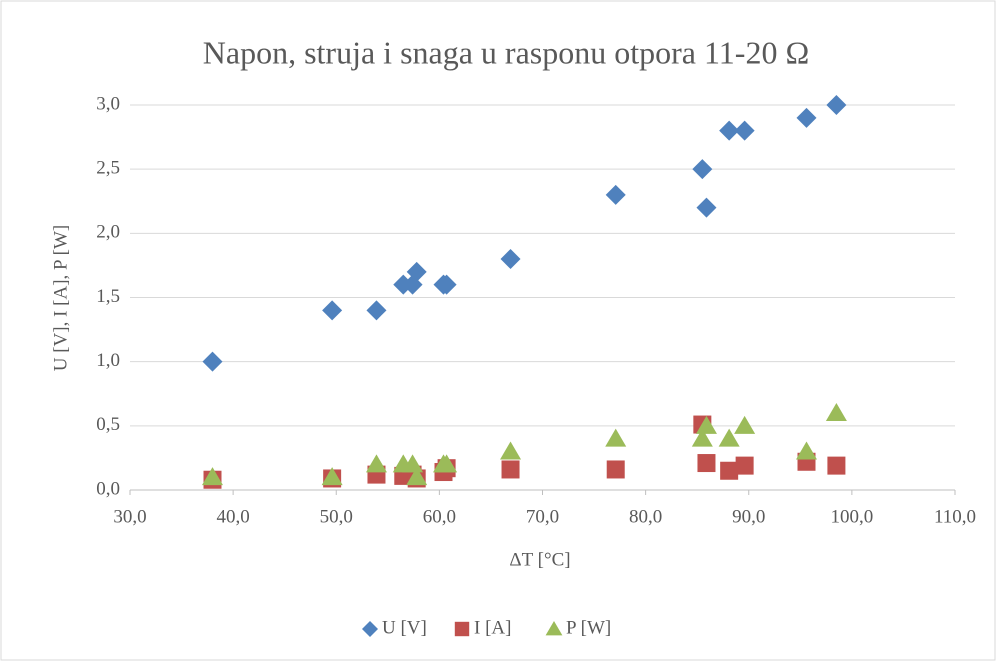 Image resolution: width=996 pixels, height=661 pixels. What do you see at coordinates (645, 516) in the screenshot?
I see `x-tick-label: 80,0` at bounding box center [645, 516].